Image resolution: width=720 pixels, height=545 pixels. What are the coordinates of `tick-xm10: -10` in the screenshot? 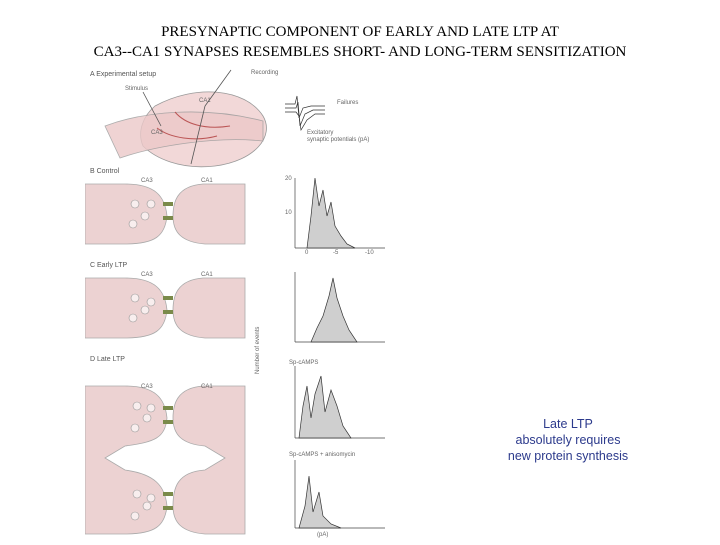 It's located at (369, 253).